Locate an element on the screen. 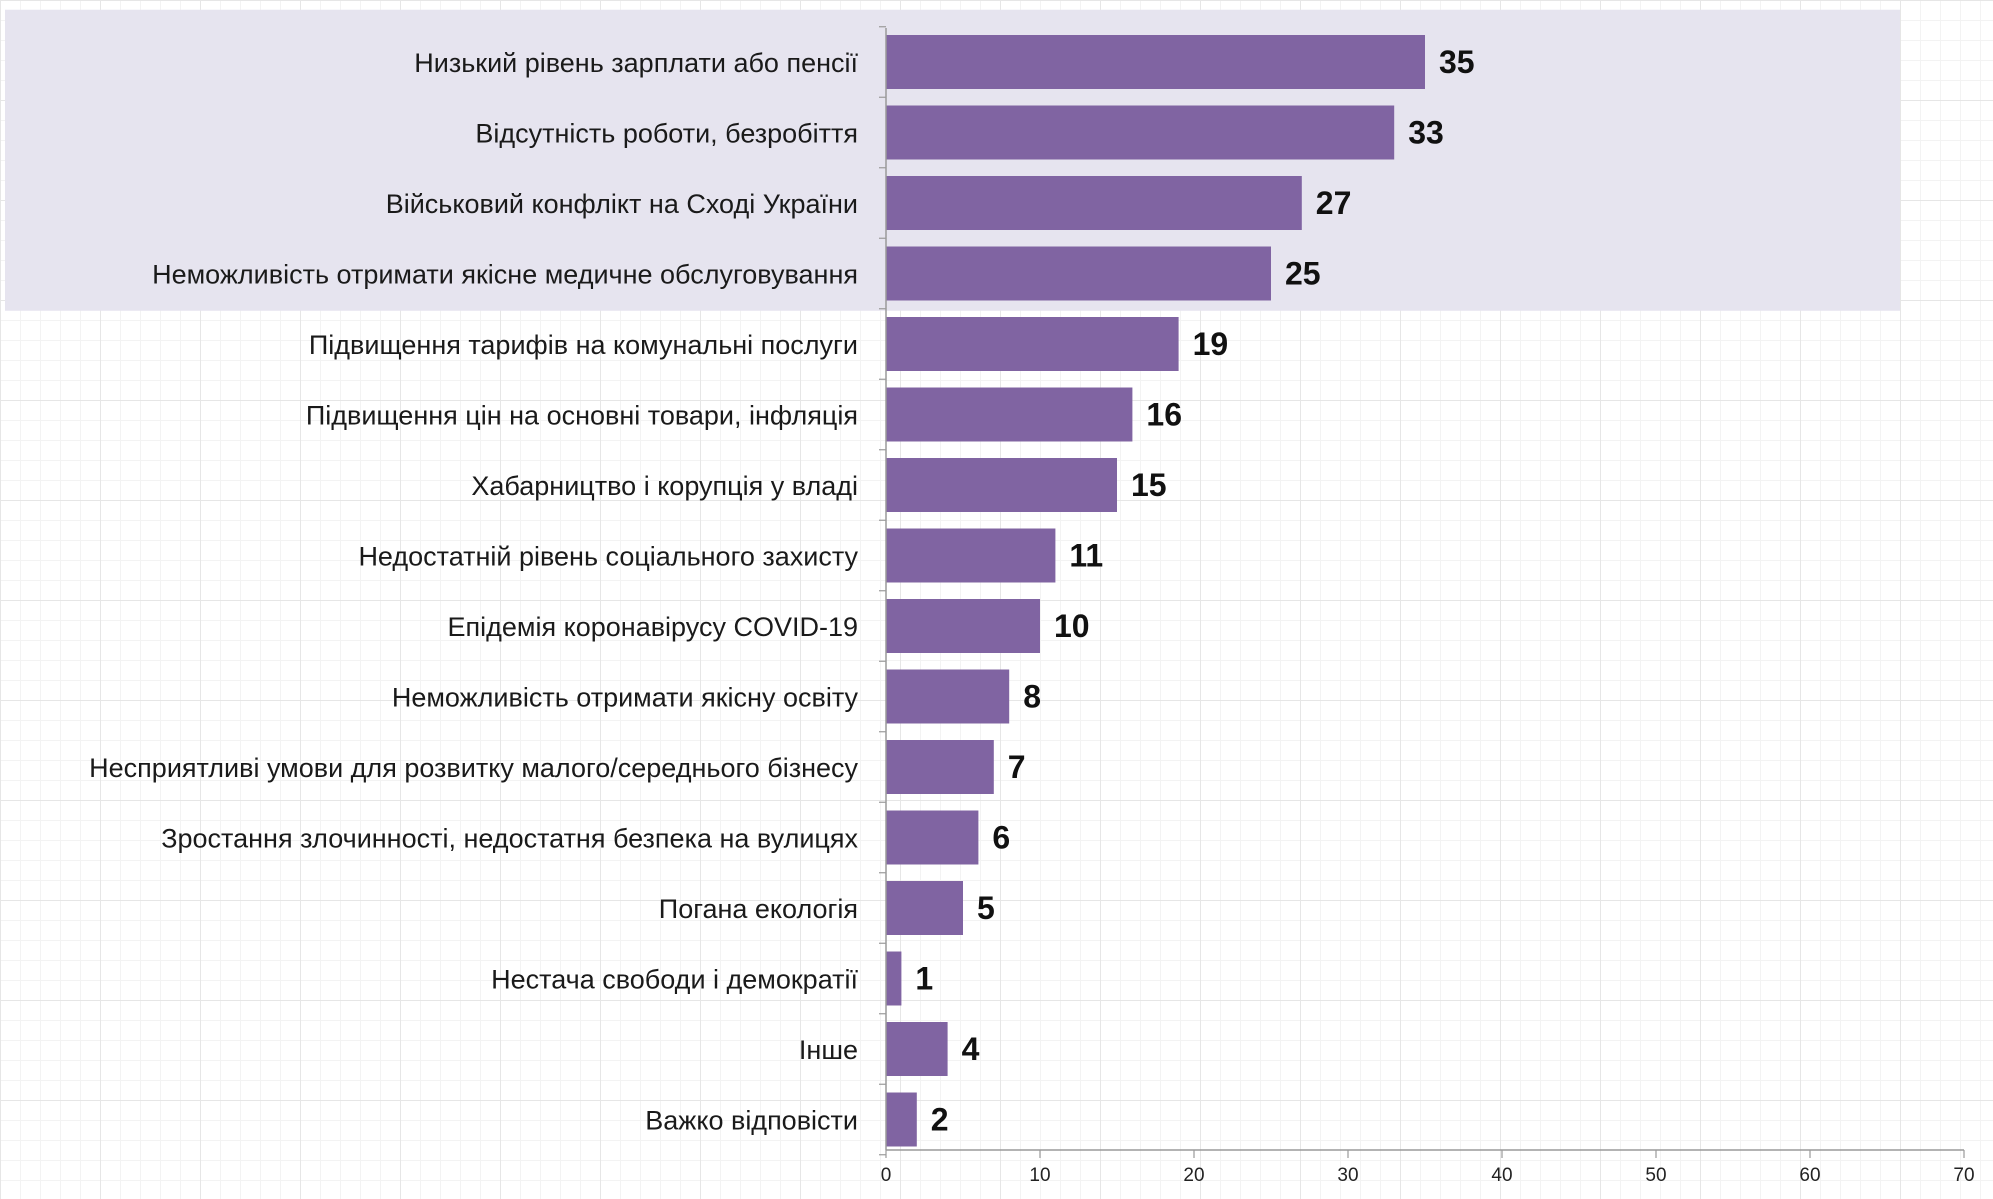  data-label: 4 is located at coordinates (971, 1049).